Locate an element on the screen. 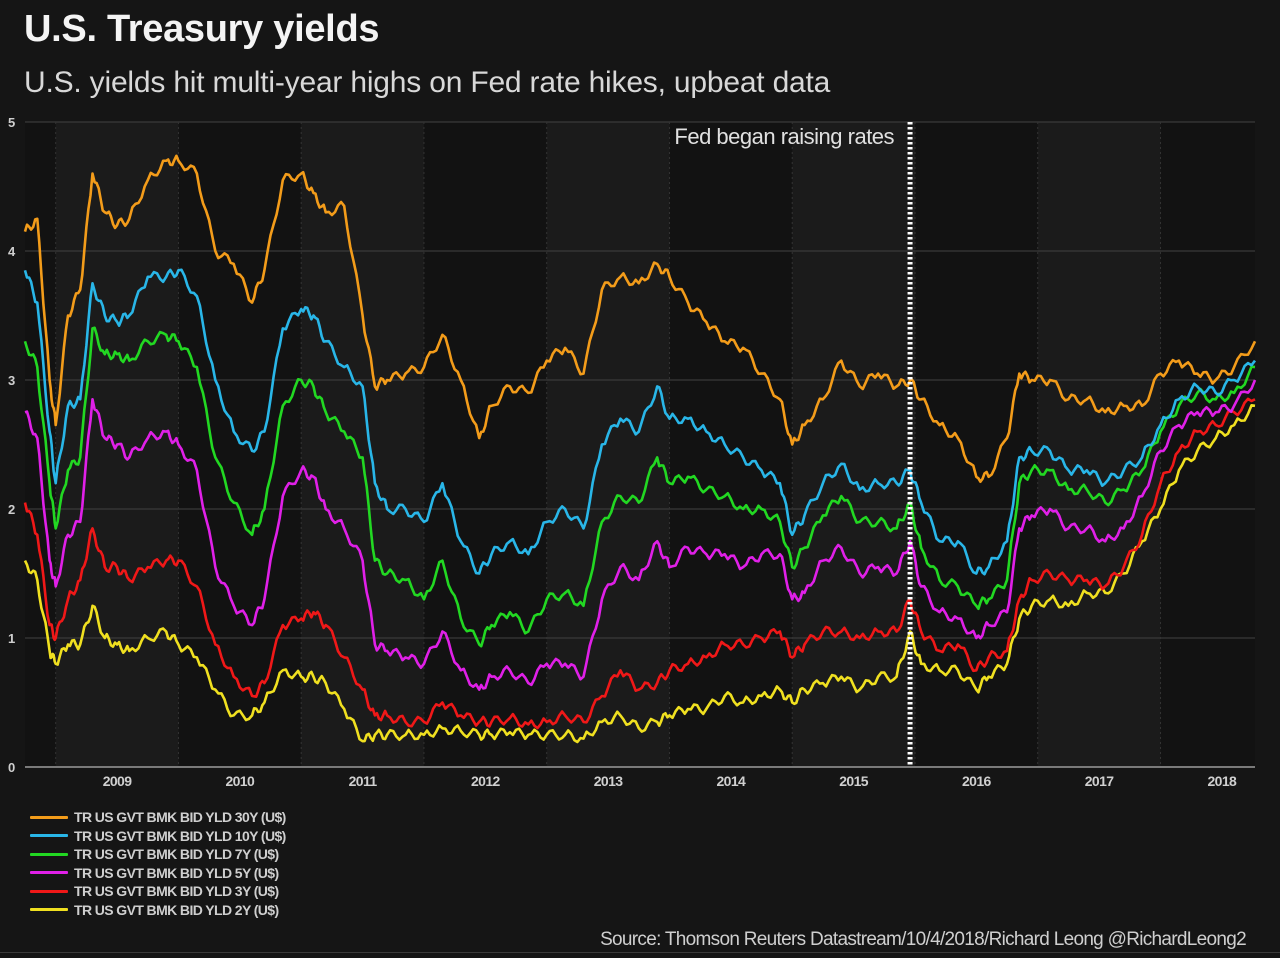 Image resolution: width=1280 pixels, height=958 pixels. y-axis-ticks: 0 1 2 3 4 5 is located at coordinates (12, 445).